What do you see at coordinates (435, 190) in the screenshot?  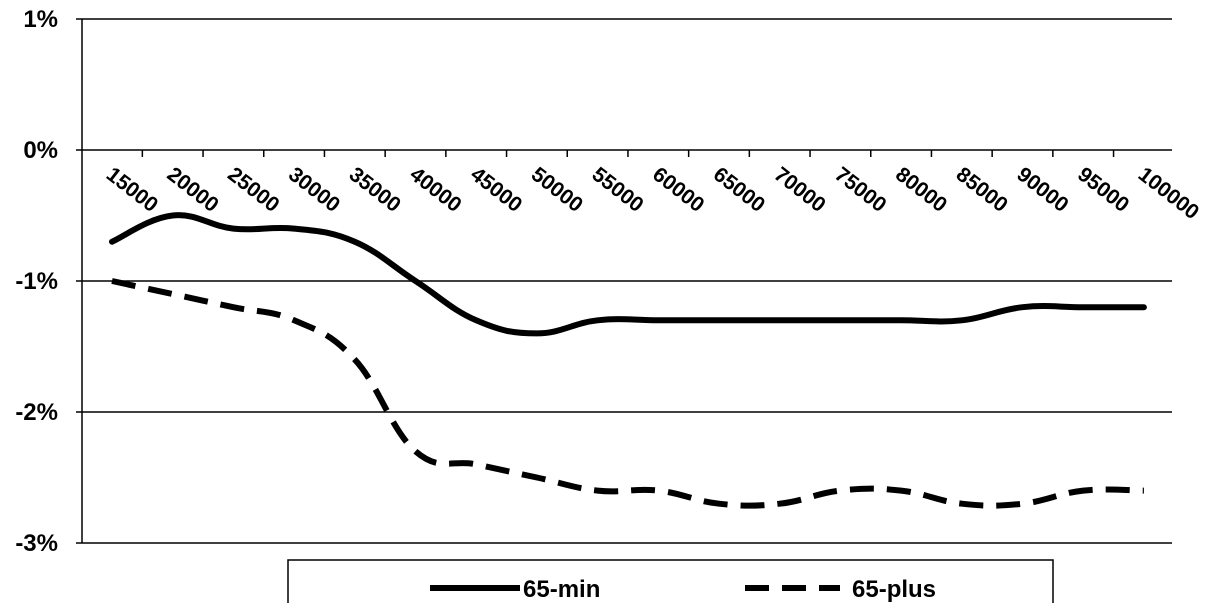 I see `x-tick-label: 40000` at bounding box center [435, 190].